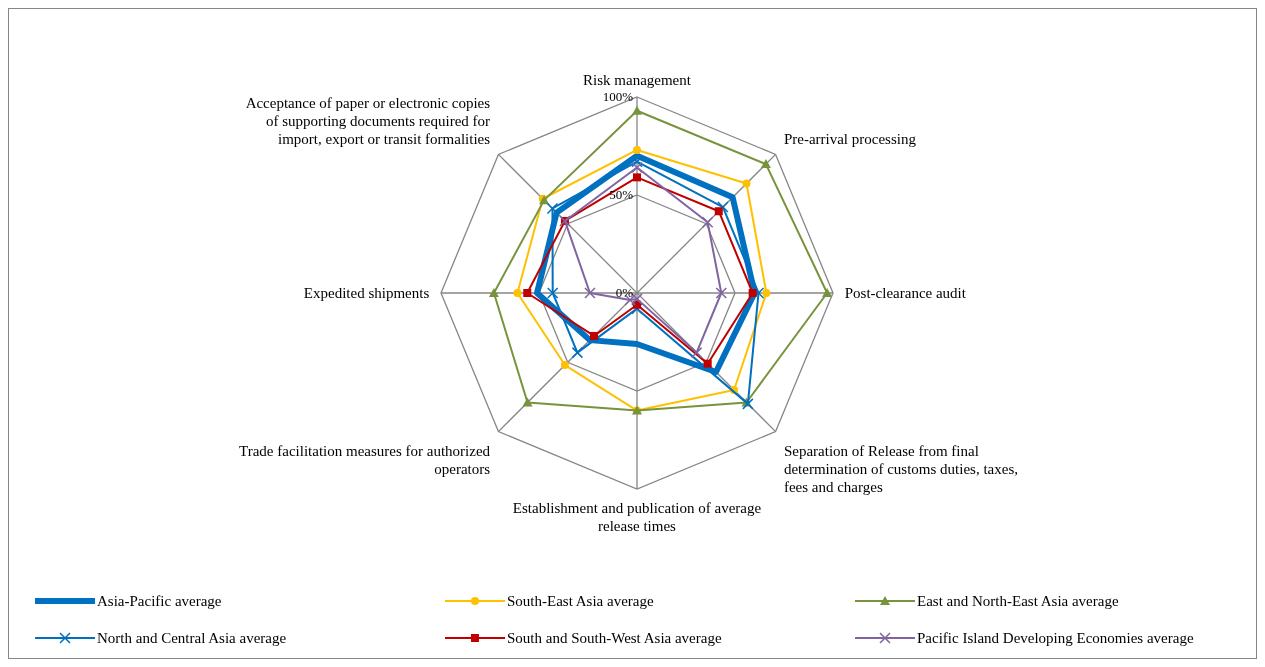 The image size is (1265, 667). Describe the element at coordinates (621, 194) in the screenshot. I see `y-tick-label: 50%` at that location.